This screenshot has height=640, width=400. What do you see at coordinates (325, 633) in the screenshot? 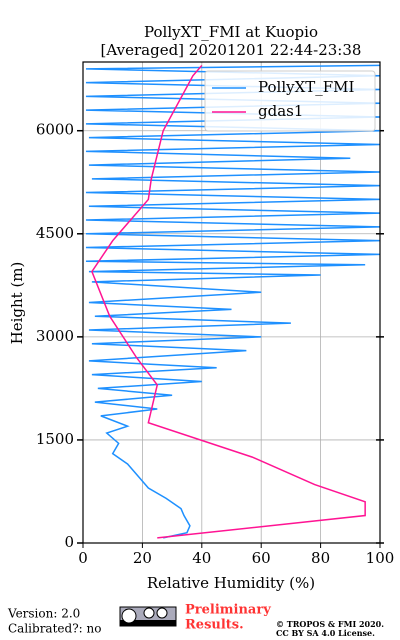
I see `copyright: CC BY SA 4.0 License.` at bounding box center [325, 633].